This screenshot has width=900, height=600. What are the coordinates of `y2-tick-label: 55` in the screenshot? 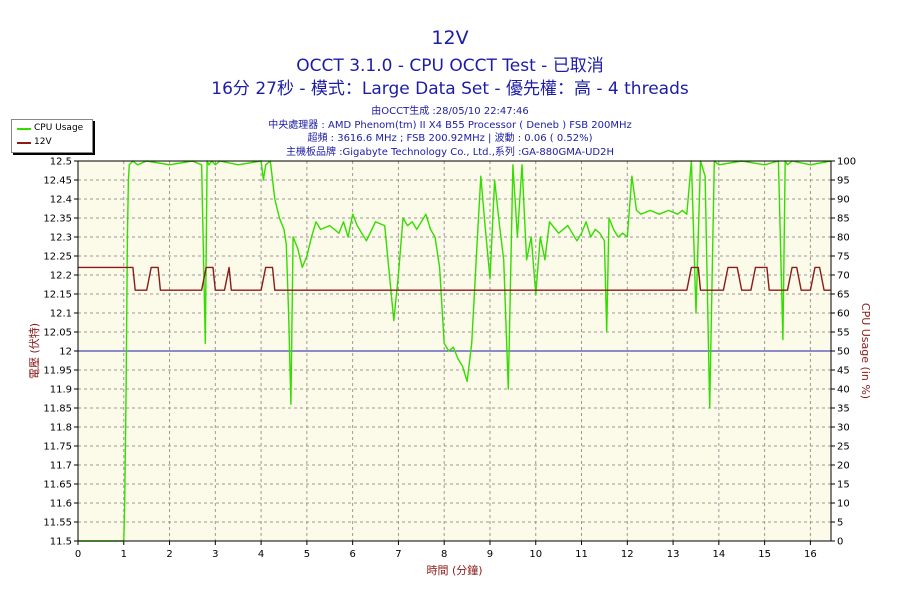 It's located at (843, 333).